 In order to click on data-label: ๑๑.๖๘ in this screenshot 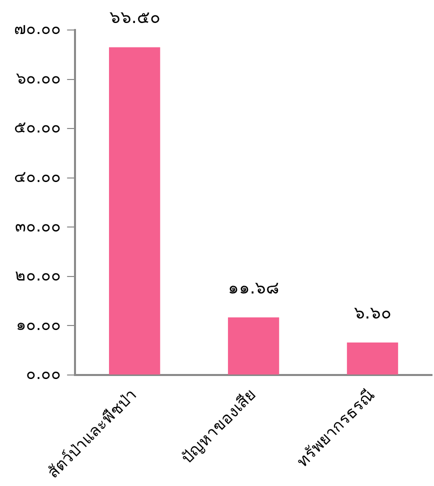, I will do `click(254, 288)`.